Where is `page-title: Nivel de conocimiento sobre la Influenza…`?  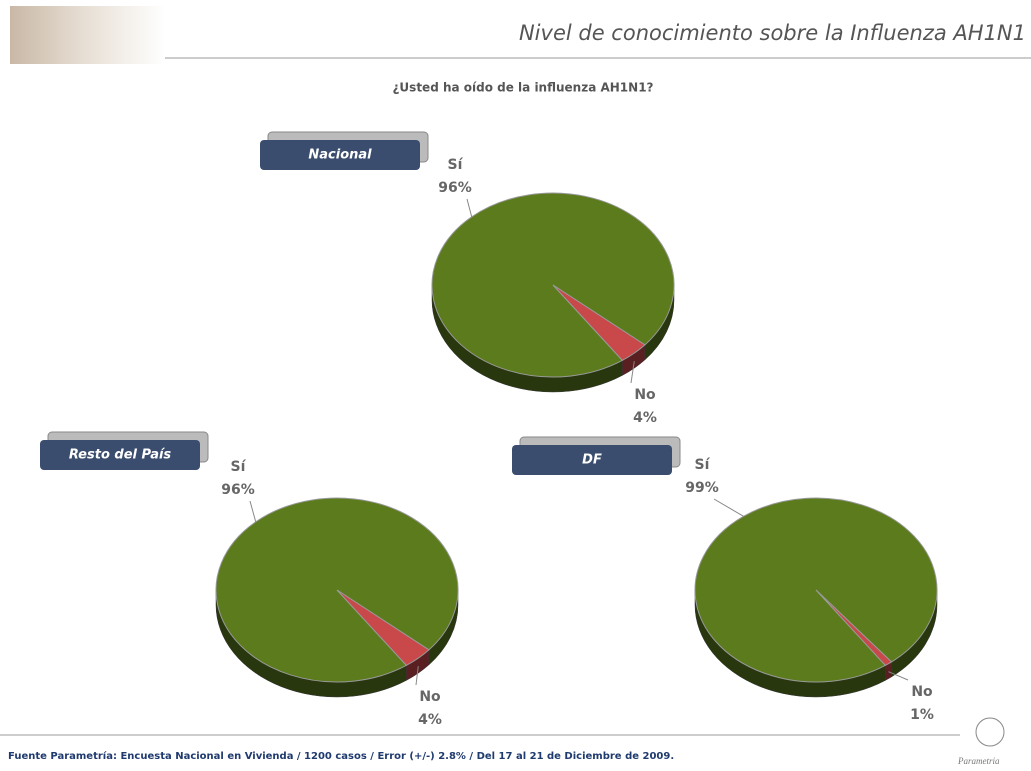 page-title: Nivel de conocimiento sobre la Influenza… is located at coordinates (772, 33).